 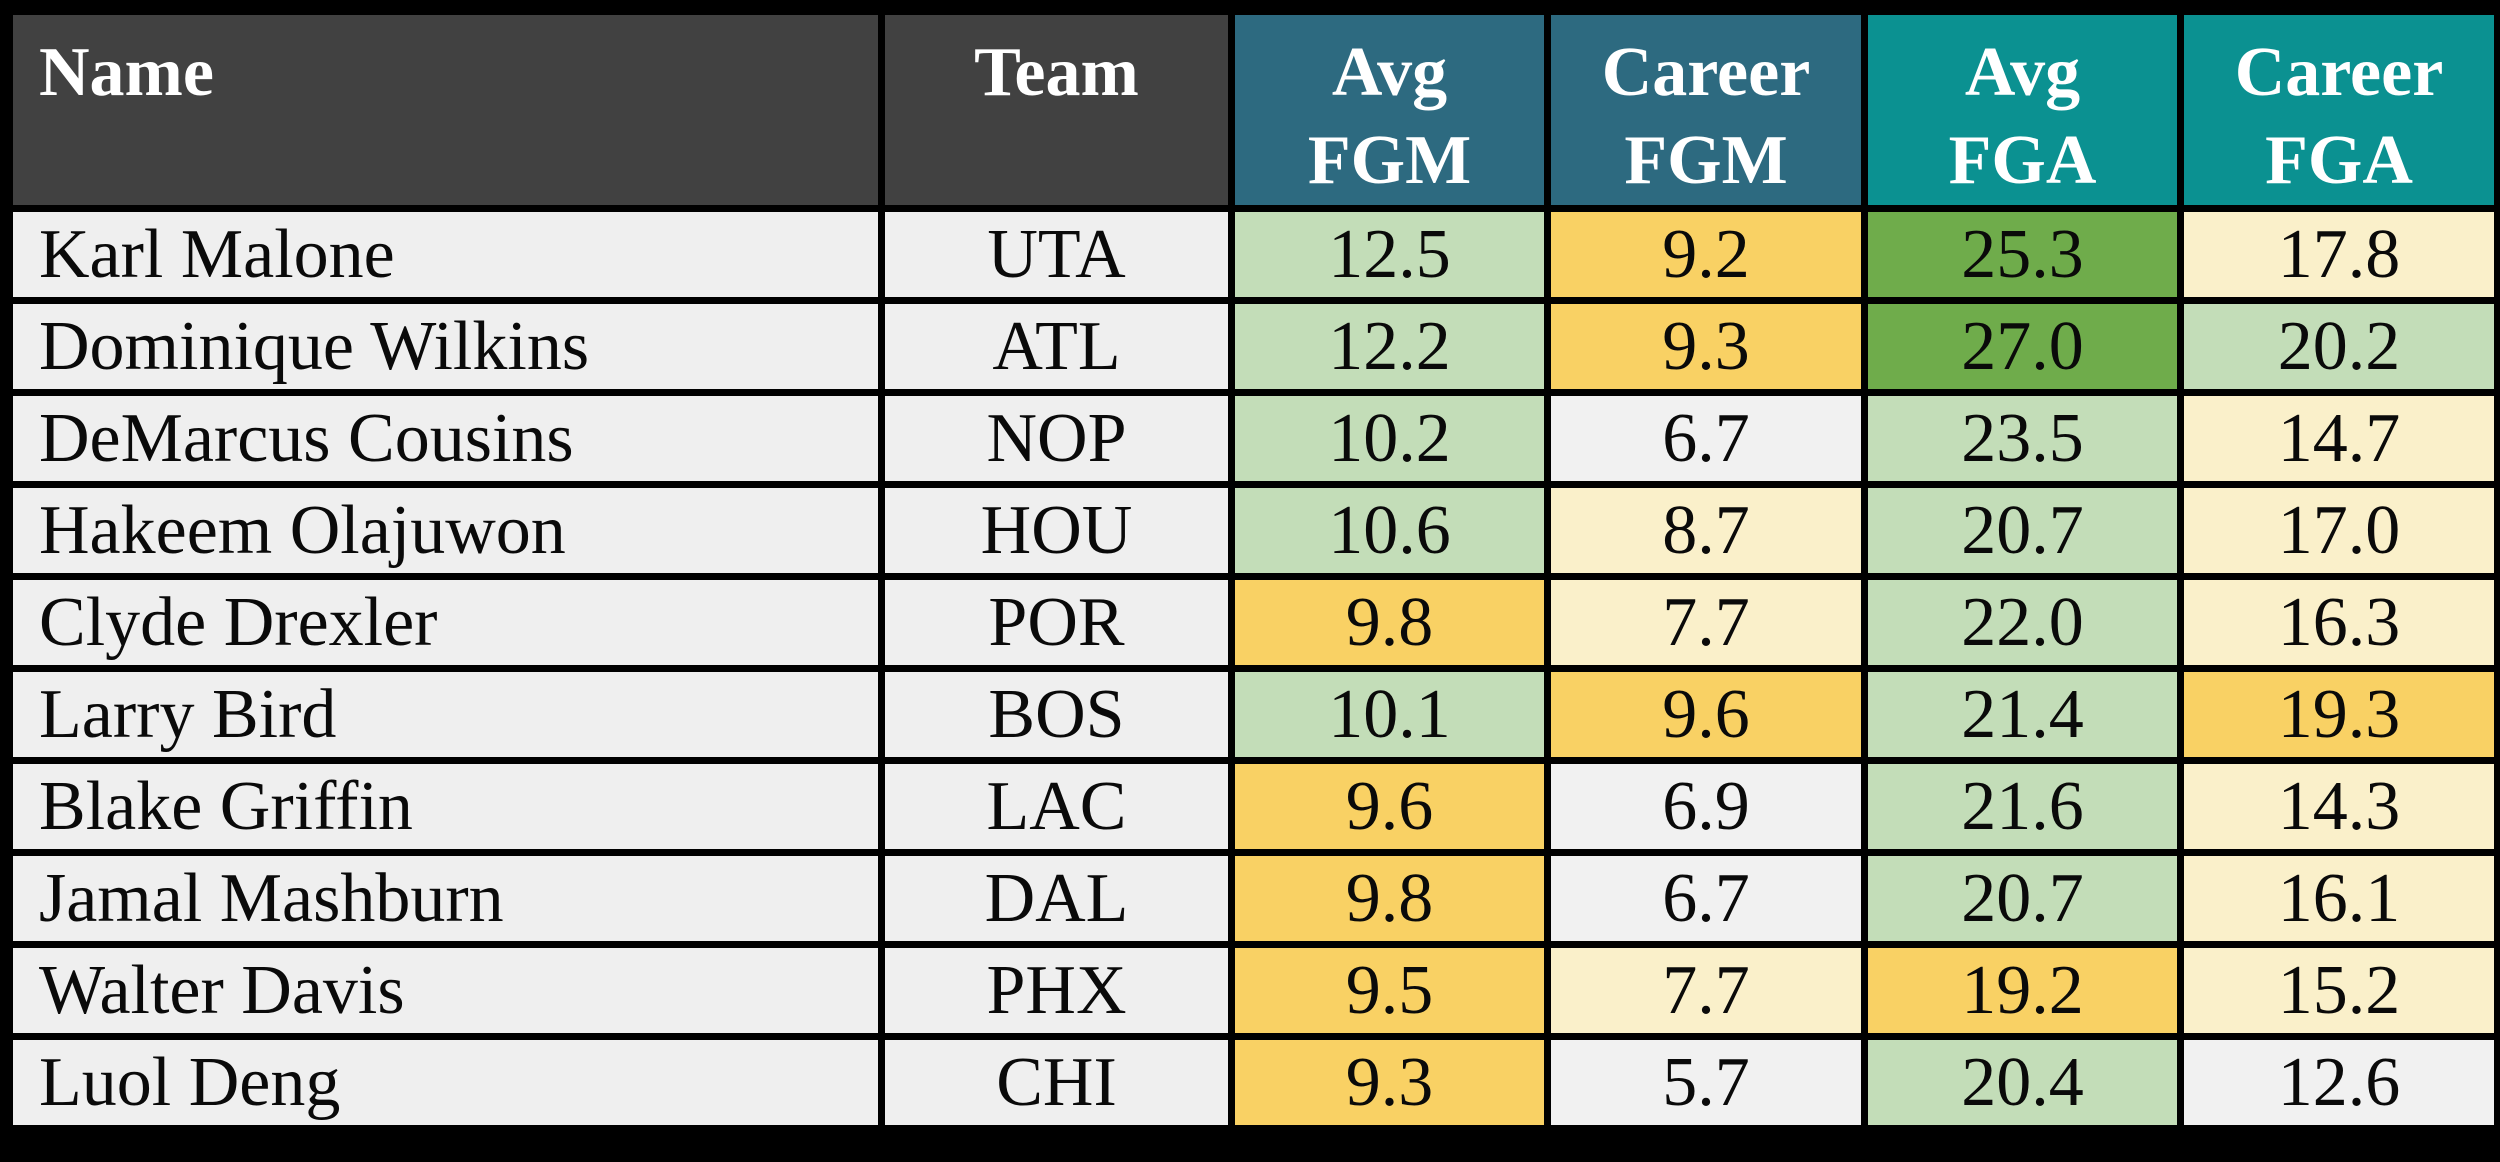 I want to click on player-name-cell: Larry Bird, so click(x=445, y=714).